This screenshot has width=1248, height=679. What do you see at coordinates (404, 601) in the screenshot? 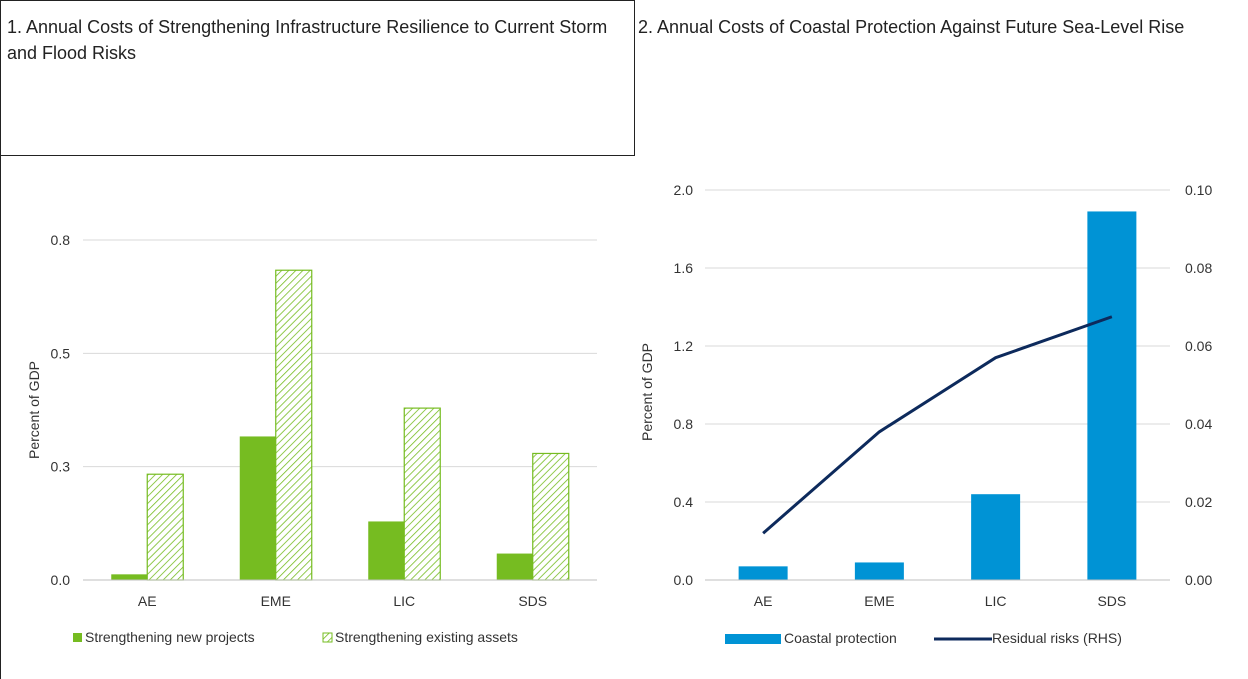
I see `chart-1-x-tick-label: LIC` at bounding box center [404, 601].